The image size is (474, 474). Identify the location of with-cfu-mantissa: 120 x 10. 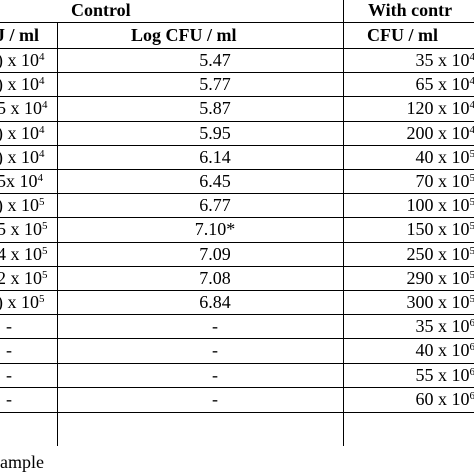
(438, 108).